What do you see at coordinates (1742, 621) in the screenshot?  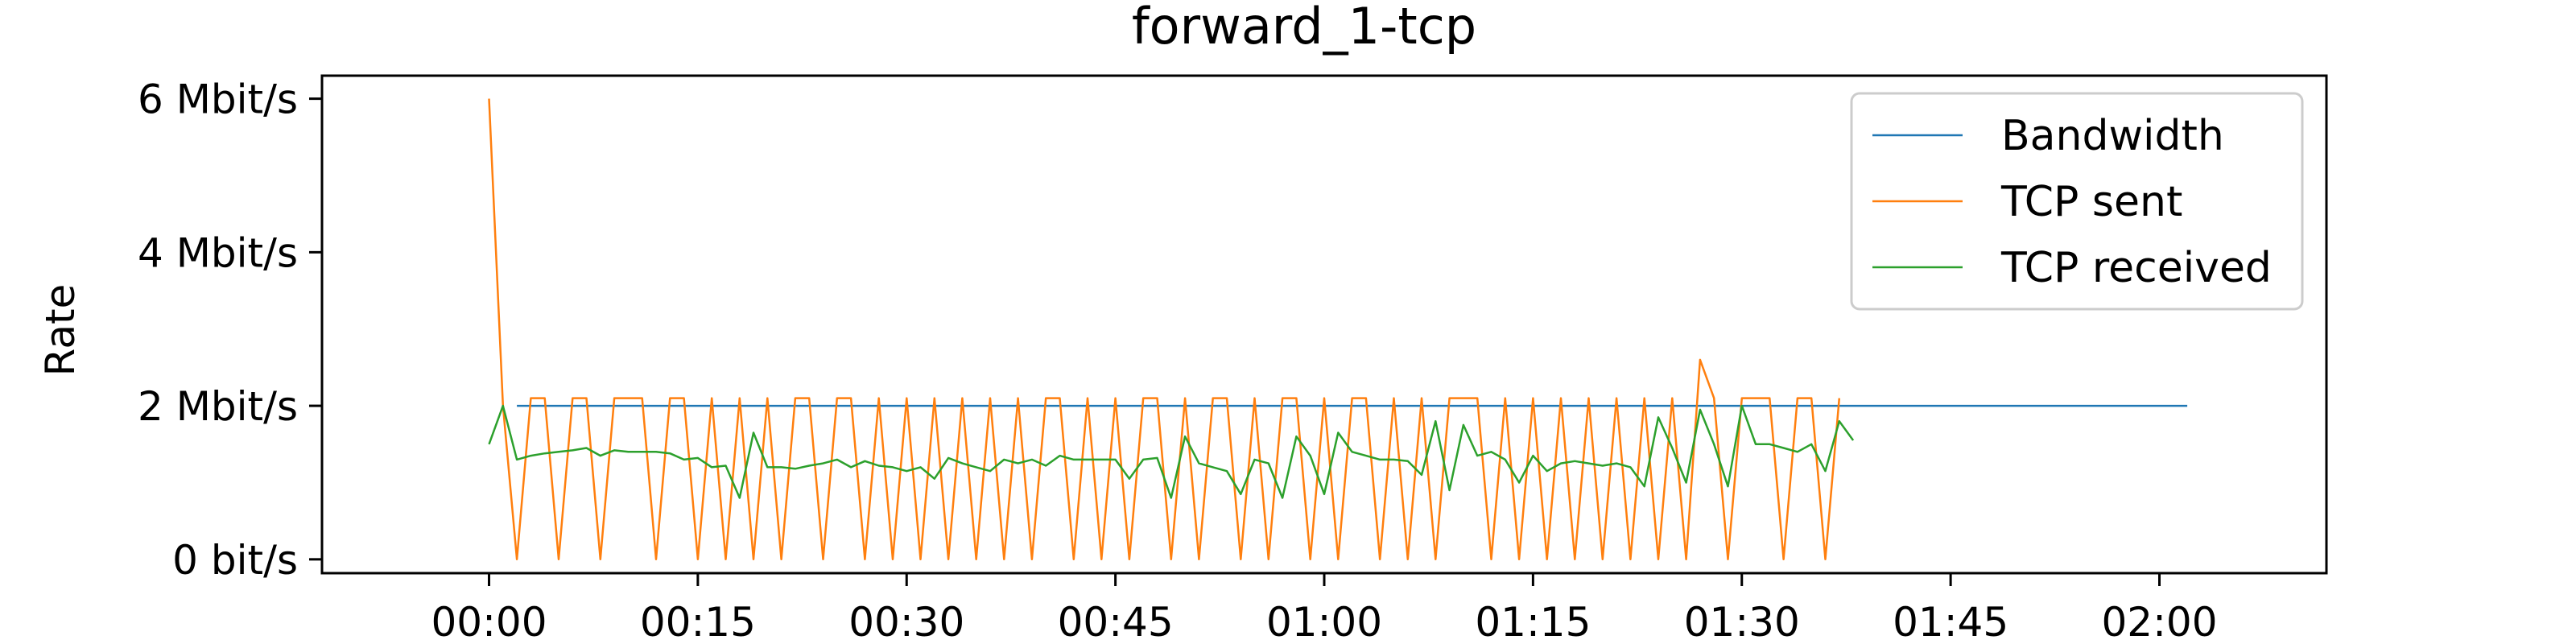 I see `x-tick-label: 01:30` at bounding box center [1742, 621].